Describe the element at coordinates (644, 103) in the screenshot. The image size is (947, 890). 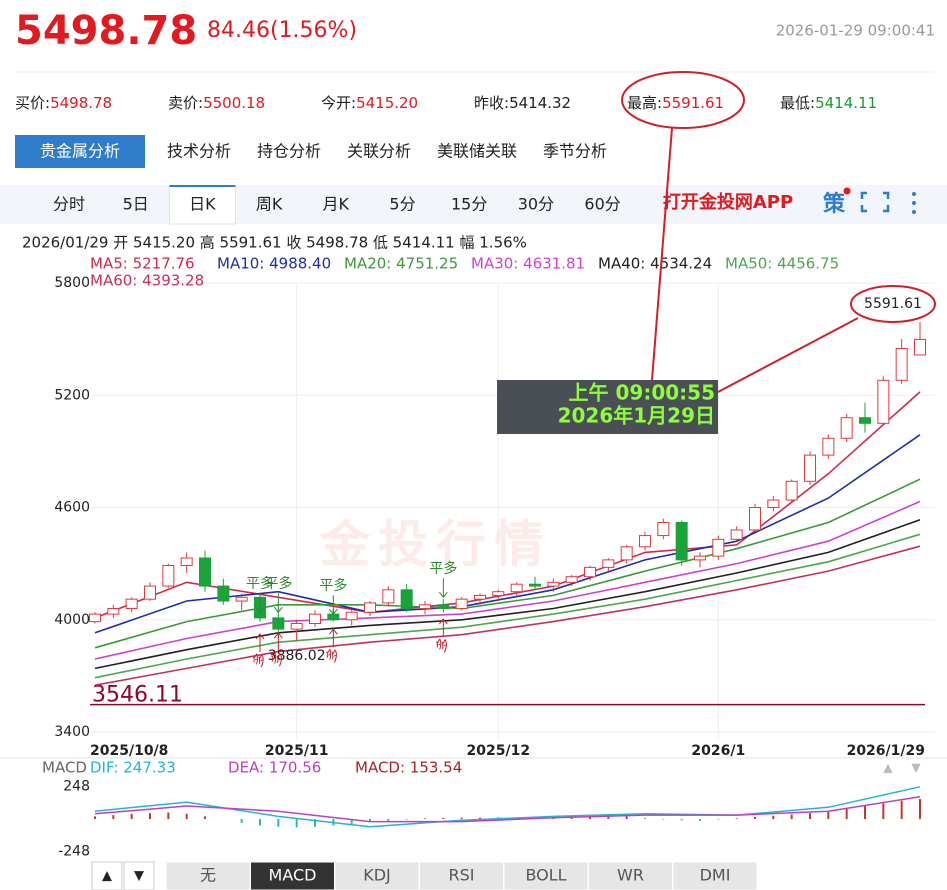
I see `field-label: 最高:` at that location.